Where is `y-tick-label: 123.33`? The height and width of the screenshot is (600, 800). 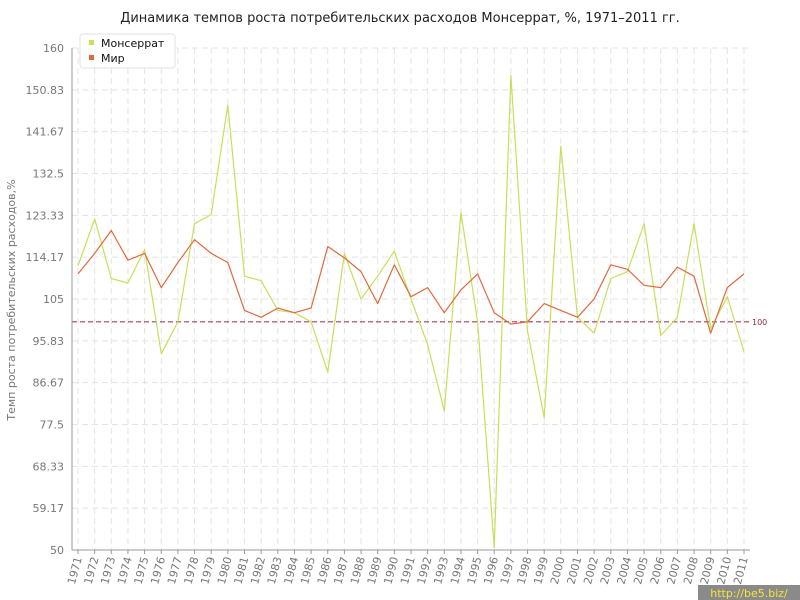
y-tick-label: 123.33 is located at coordinates (45, 215).